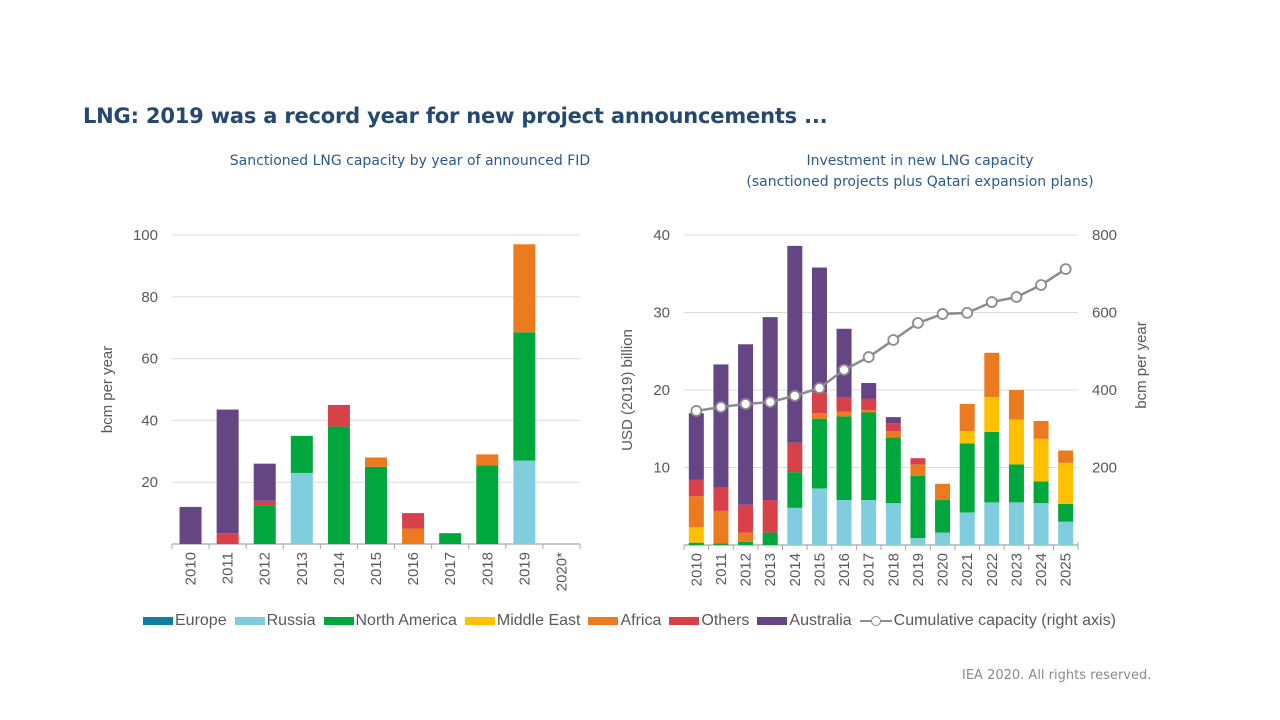  Describe the element at coordinates (1057, 675) in the screenshot. I see `copyright-notice: IEA 2020. All rights reserved.` at that location.